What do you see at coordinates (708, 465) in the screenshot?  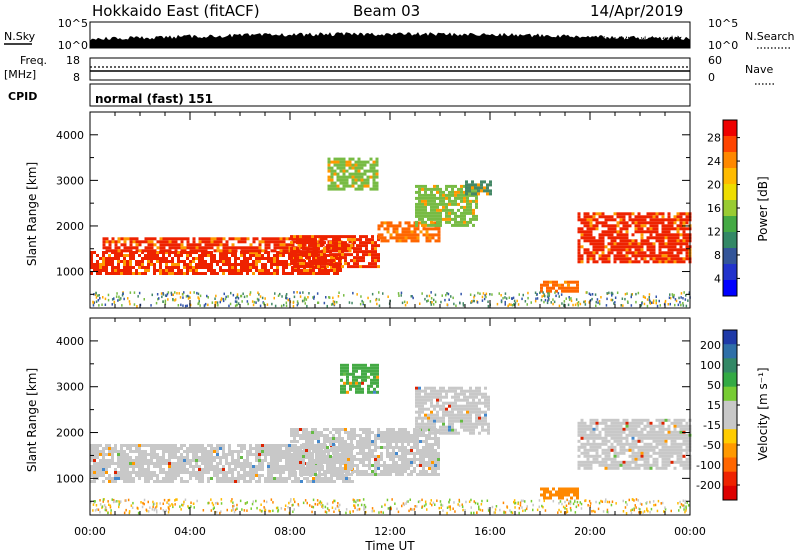 I see `colorbar-tick-label: -100` at bounding box center [708, 465].